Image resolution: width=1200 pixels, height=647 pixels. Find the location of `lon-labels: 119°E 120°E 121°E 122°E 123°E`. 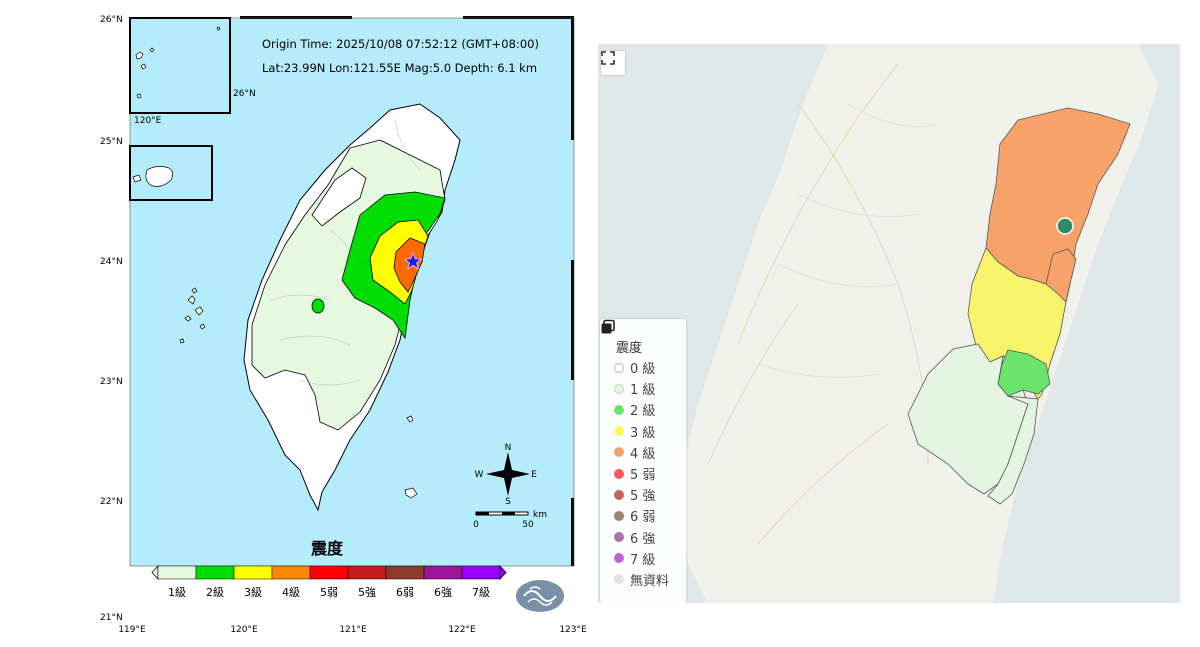

lon-labels: 119°E 120°E 121°E 122°E 123°E is located at coordinates (352, 630).